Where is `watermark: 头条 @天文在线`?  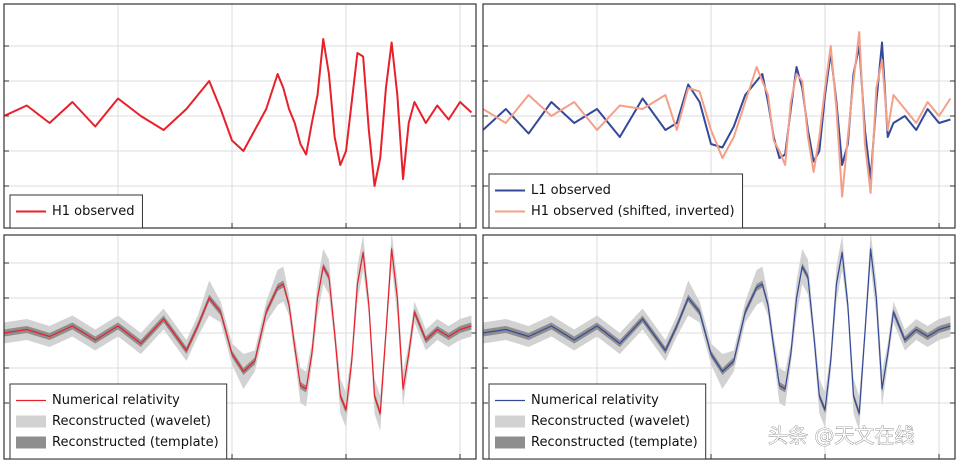 watermark: 头条 @天文在线 is located at coordinates (841, 436).